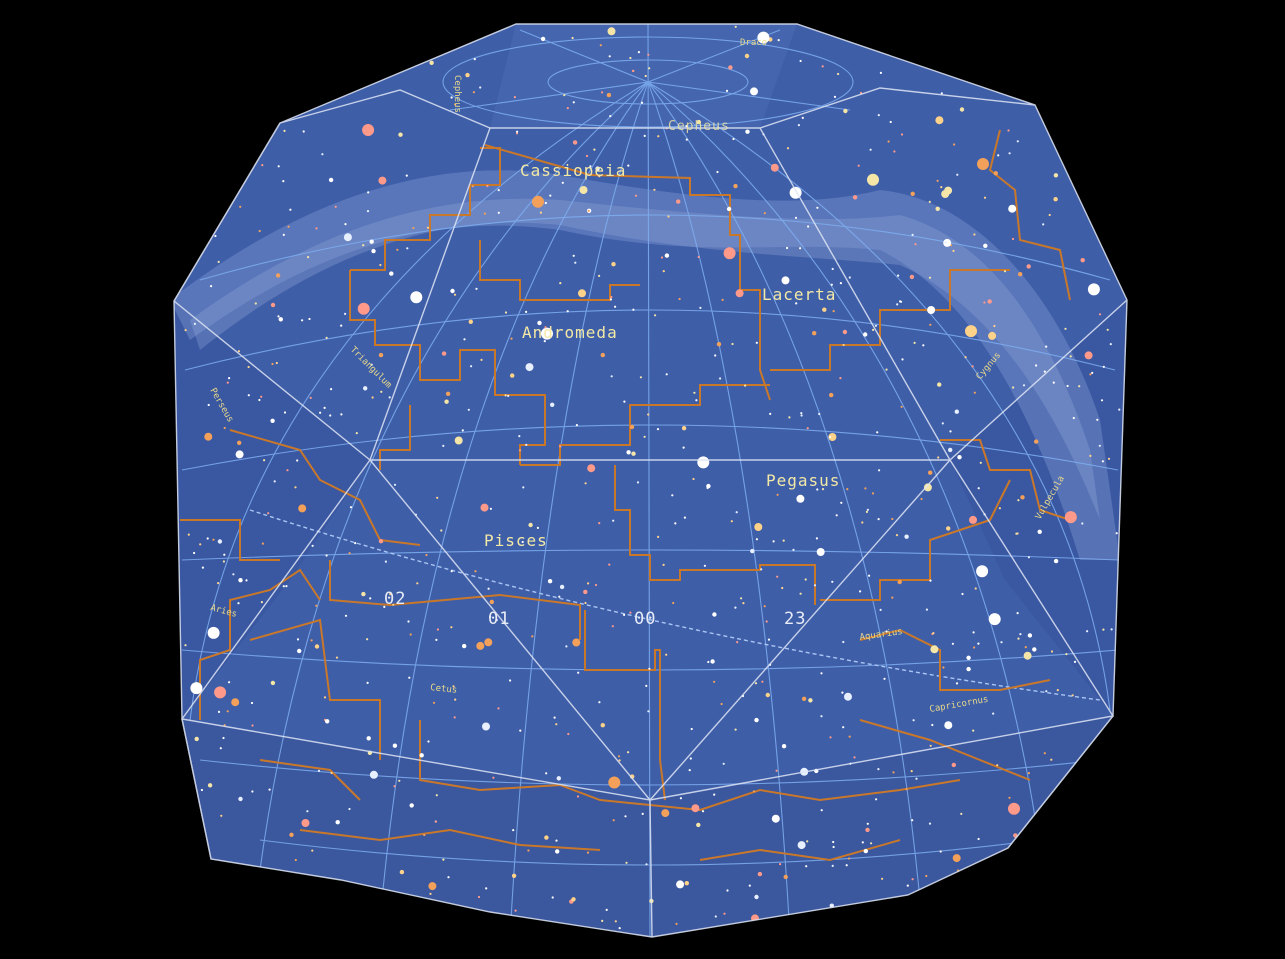 This screenshot has height=959, width=1285. What do you see at coordinates (499, 619) in the screenshot?
I see `hour-label-01: 01` at bounding box center [499, 619].